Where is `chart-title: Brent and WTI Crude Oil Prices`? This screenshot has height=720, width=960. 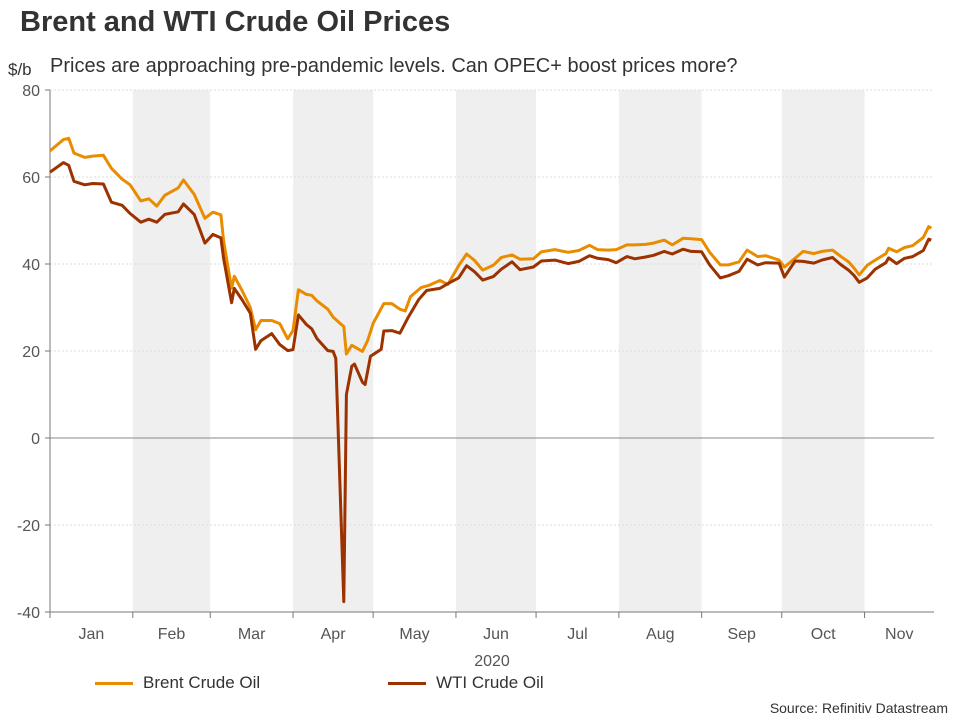
chart-title: Brent and WTI Crude Oil Prices is located at coordinates (235, 22).